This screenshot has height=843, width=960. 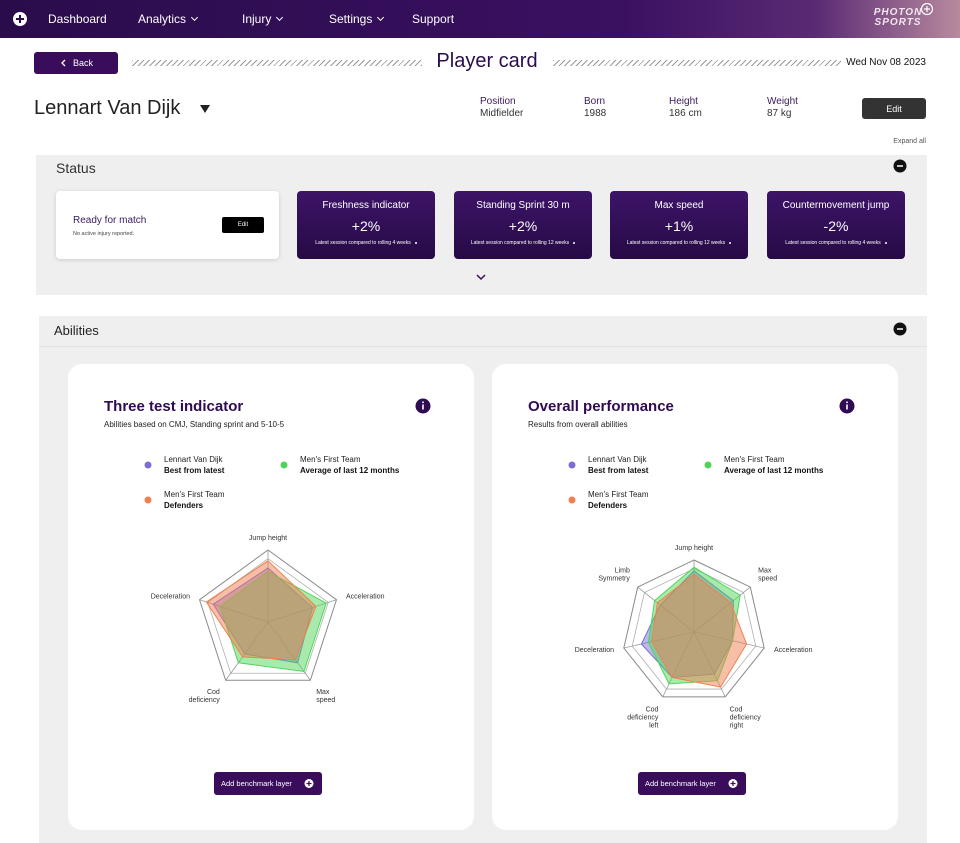 What do you see at coordinates (523, 205) in the screenshot?
I see `status-card-title: Standing Sprint 30 m` at bounding box center [523, 205].